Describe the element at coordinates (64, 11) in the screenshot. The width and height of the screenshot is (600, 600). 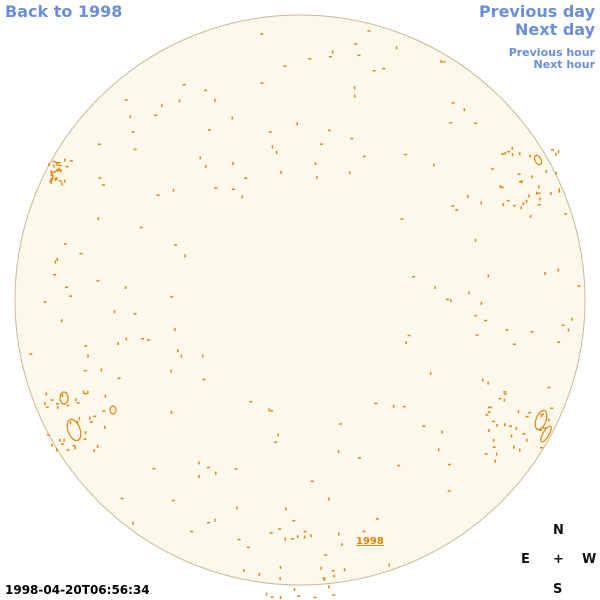
I see `back-to-year-link: Back to 1998` at that location.